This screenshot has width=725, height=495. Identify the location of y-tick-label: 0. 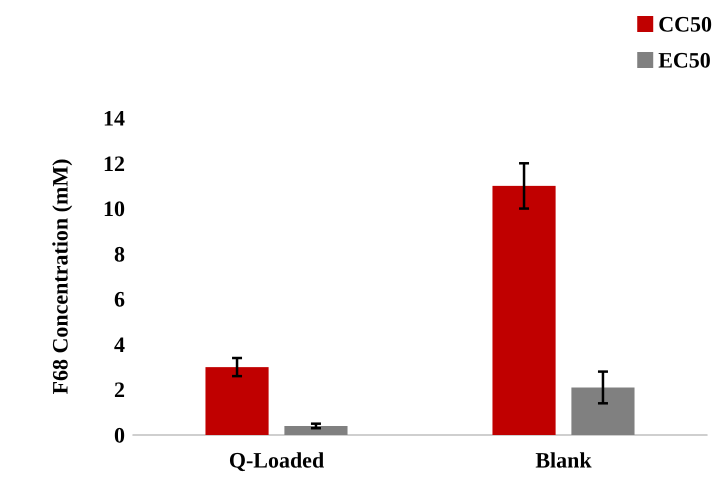
(119, 435).